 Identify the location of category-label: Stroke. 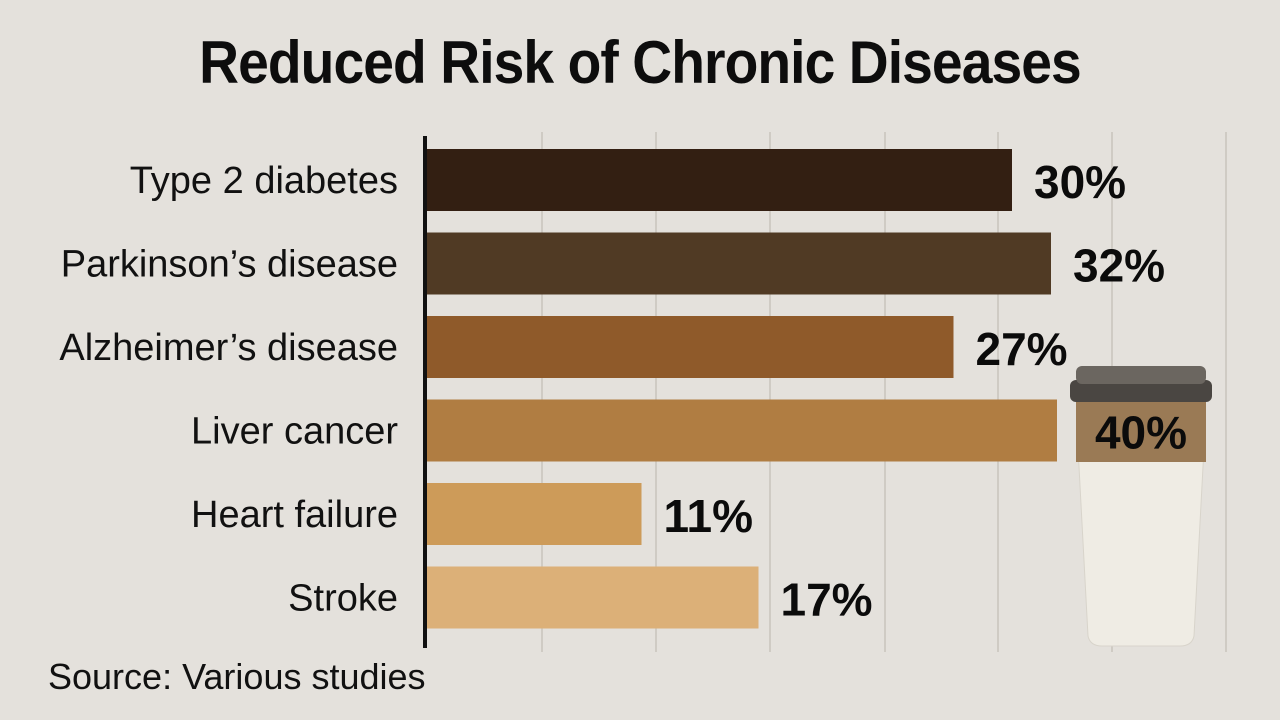
(343, 599).